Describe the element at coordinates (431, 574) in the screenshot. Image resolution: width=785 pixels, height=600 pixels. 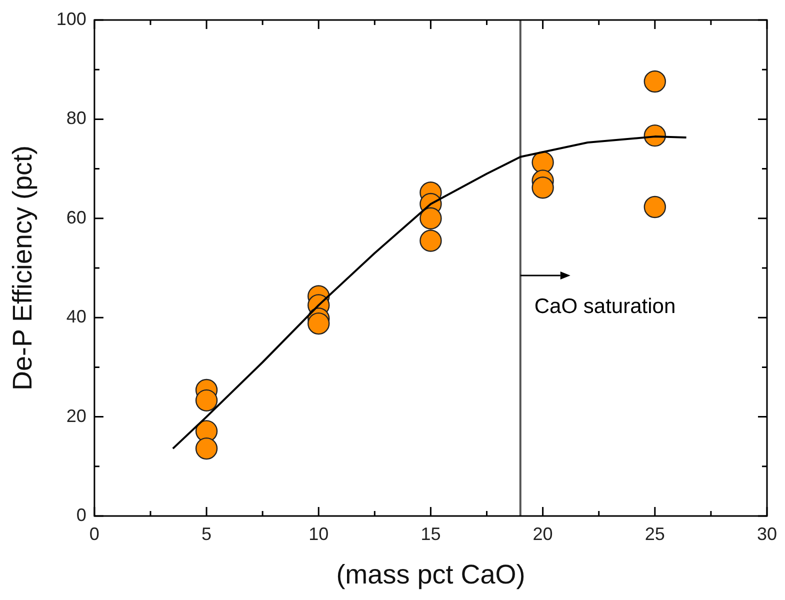
I see `x-axis-title: (mass pct CaO)` at that location.